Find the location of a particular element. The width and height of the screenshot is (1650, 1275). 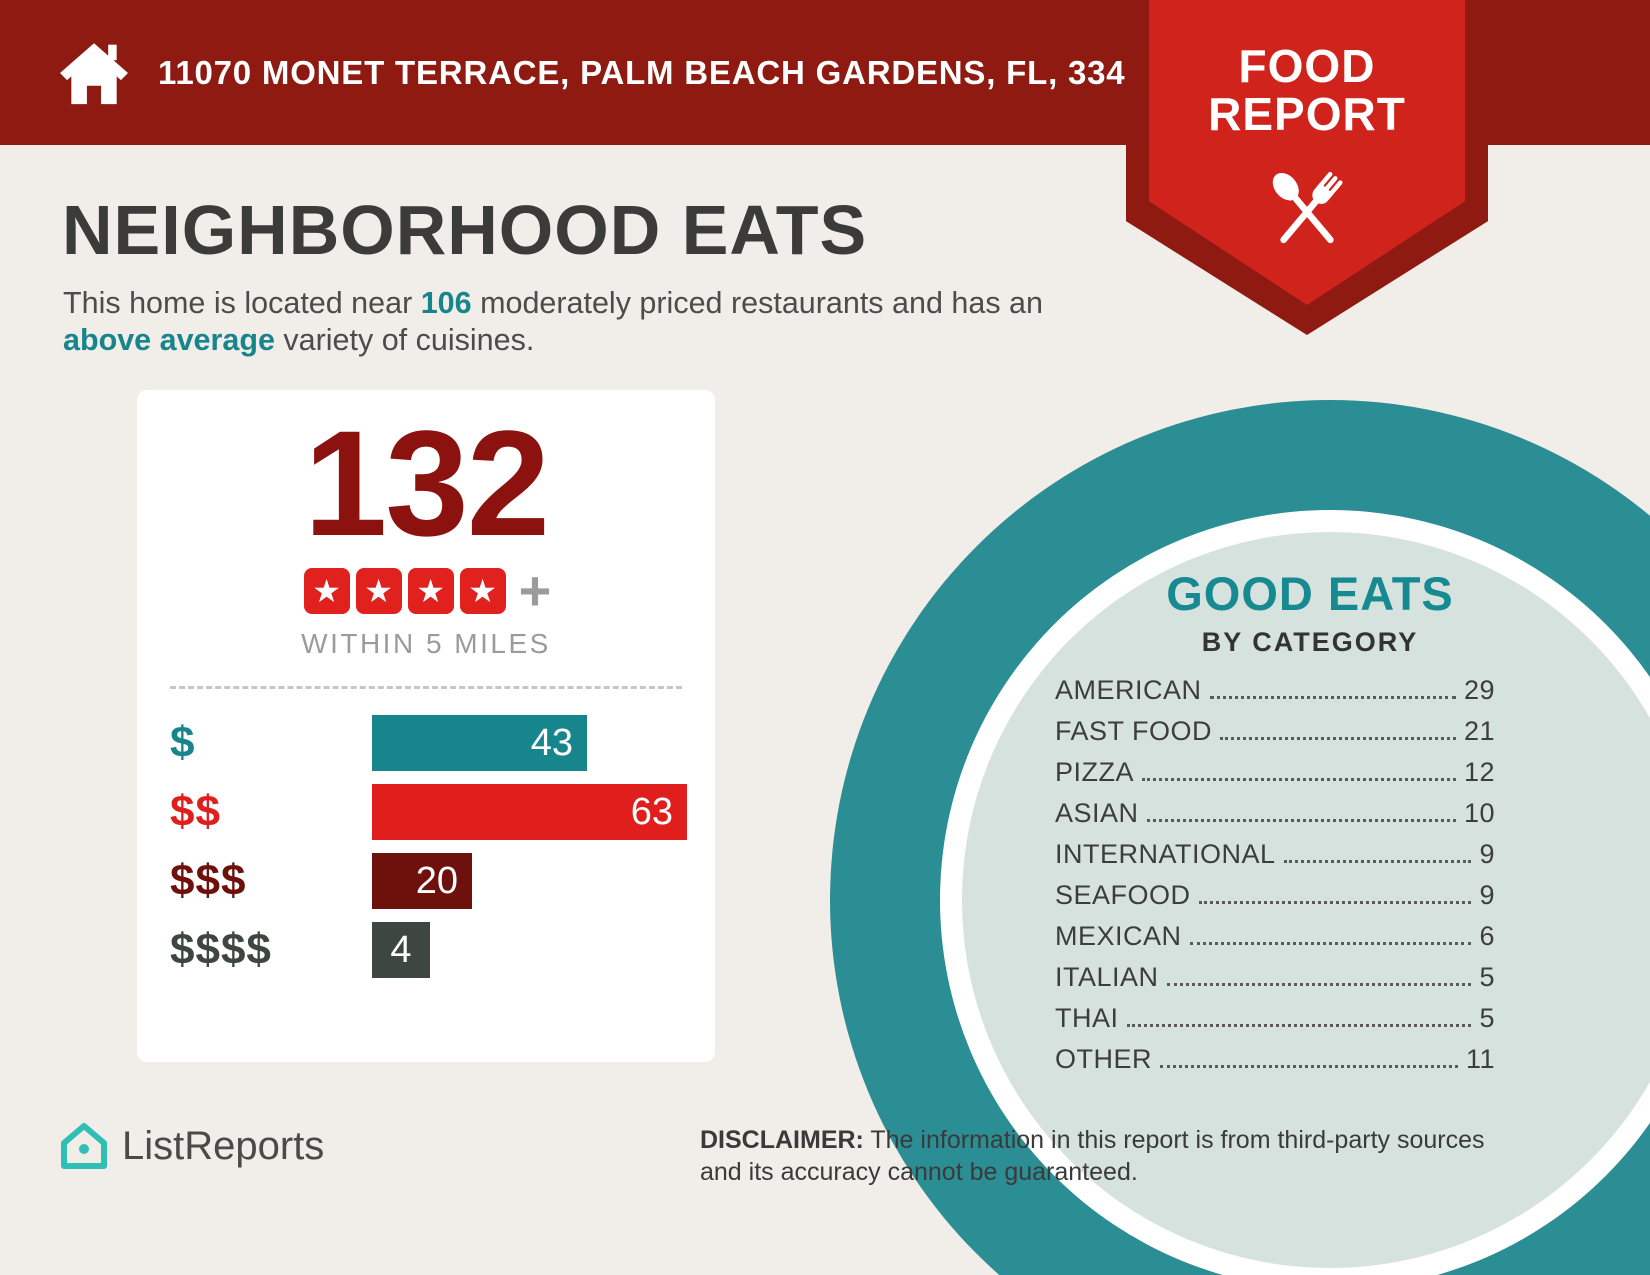

category-name: THAI is located at coordinates (1087, 1018).